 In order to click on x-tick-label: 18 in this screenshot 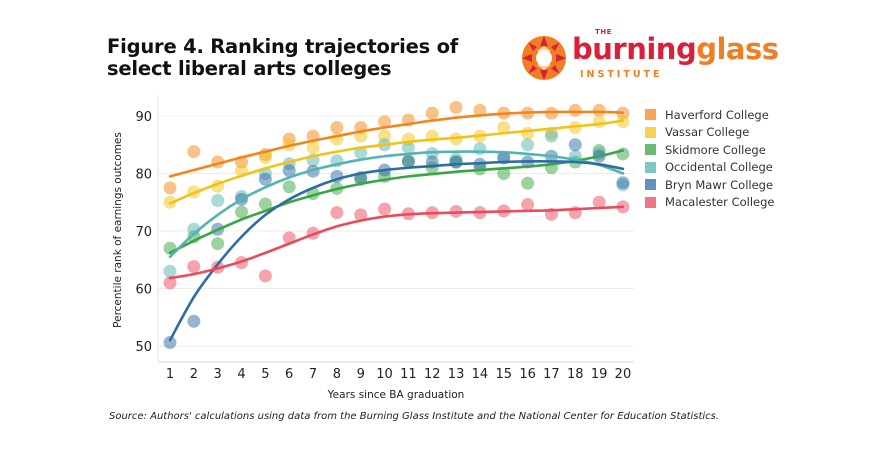, I will do `click(575, 374)`.